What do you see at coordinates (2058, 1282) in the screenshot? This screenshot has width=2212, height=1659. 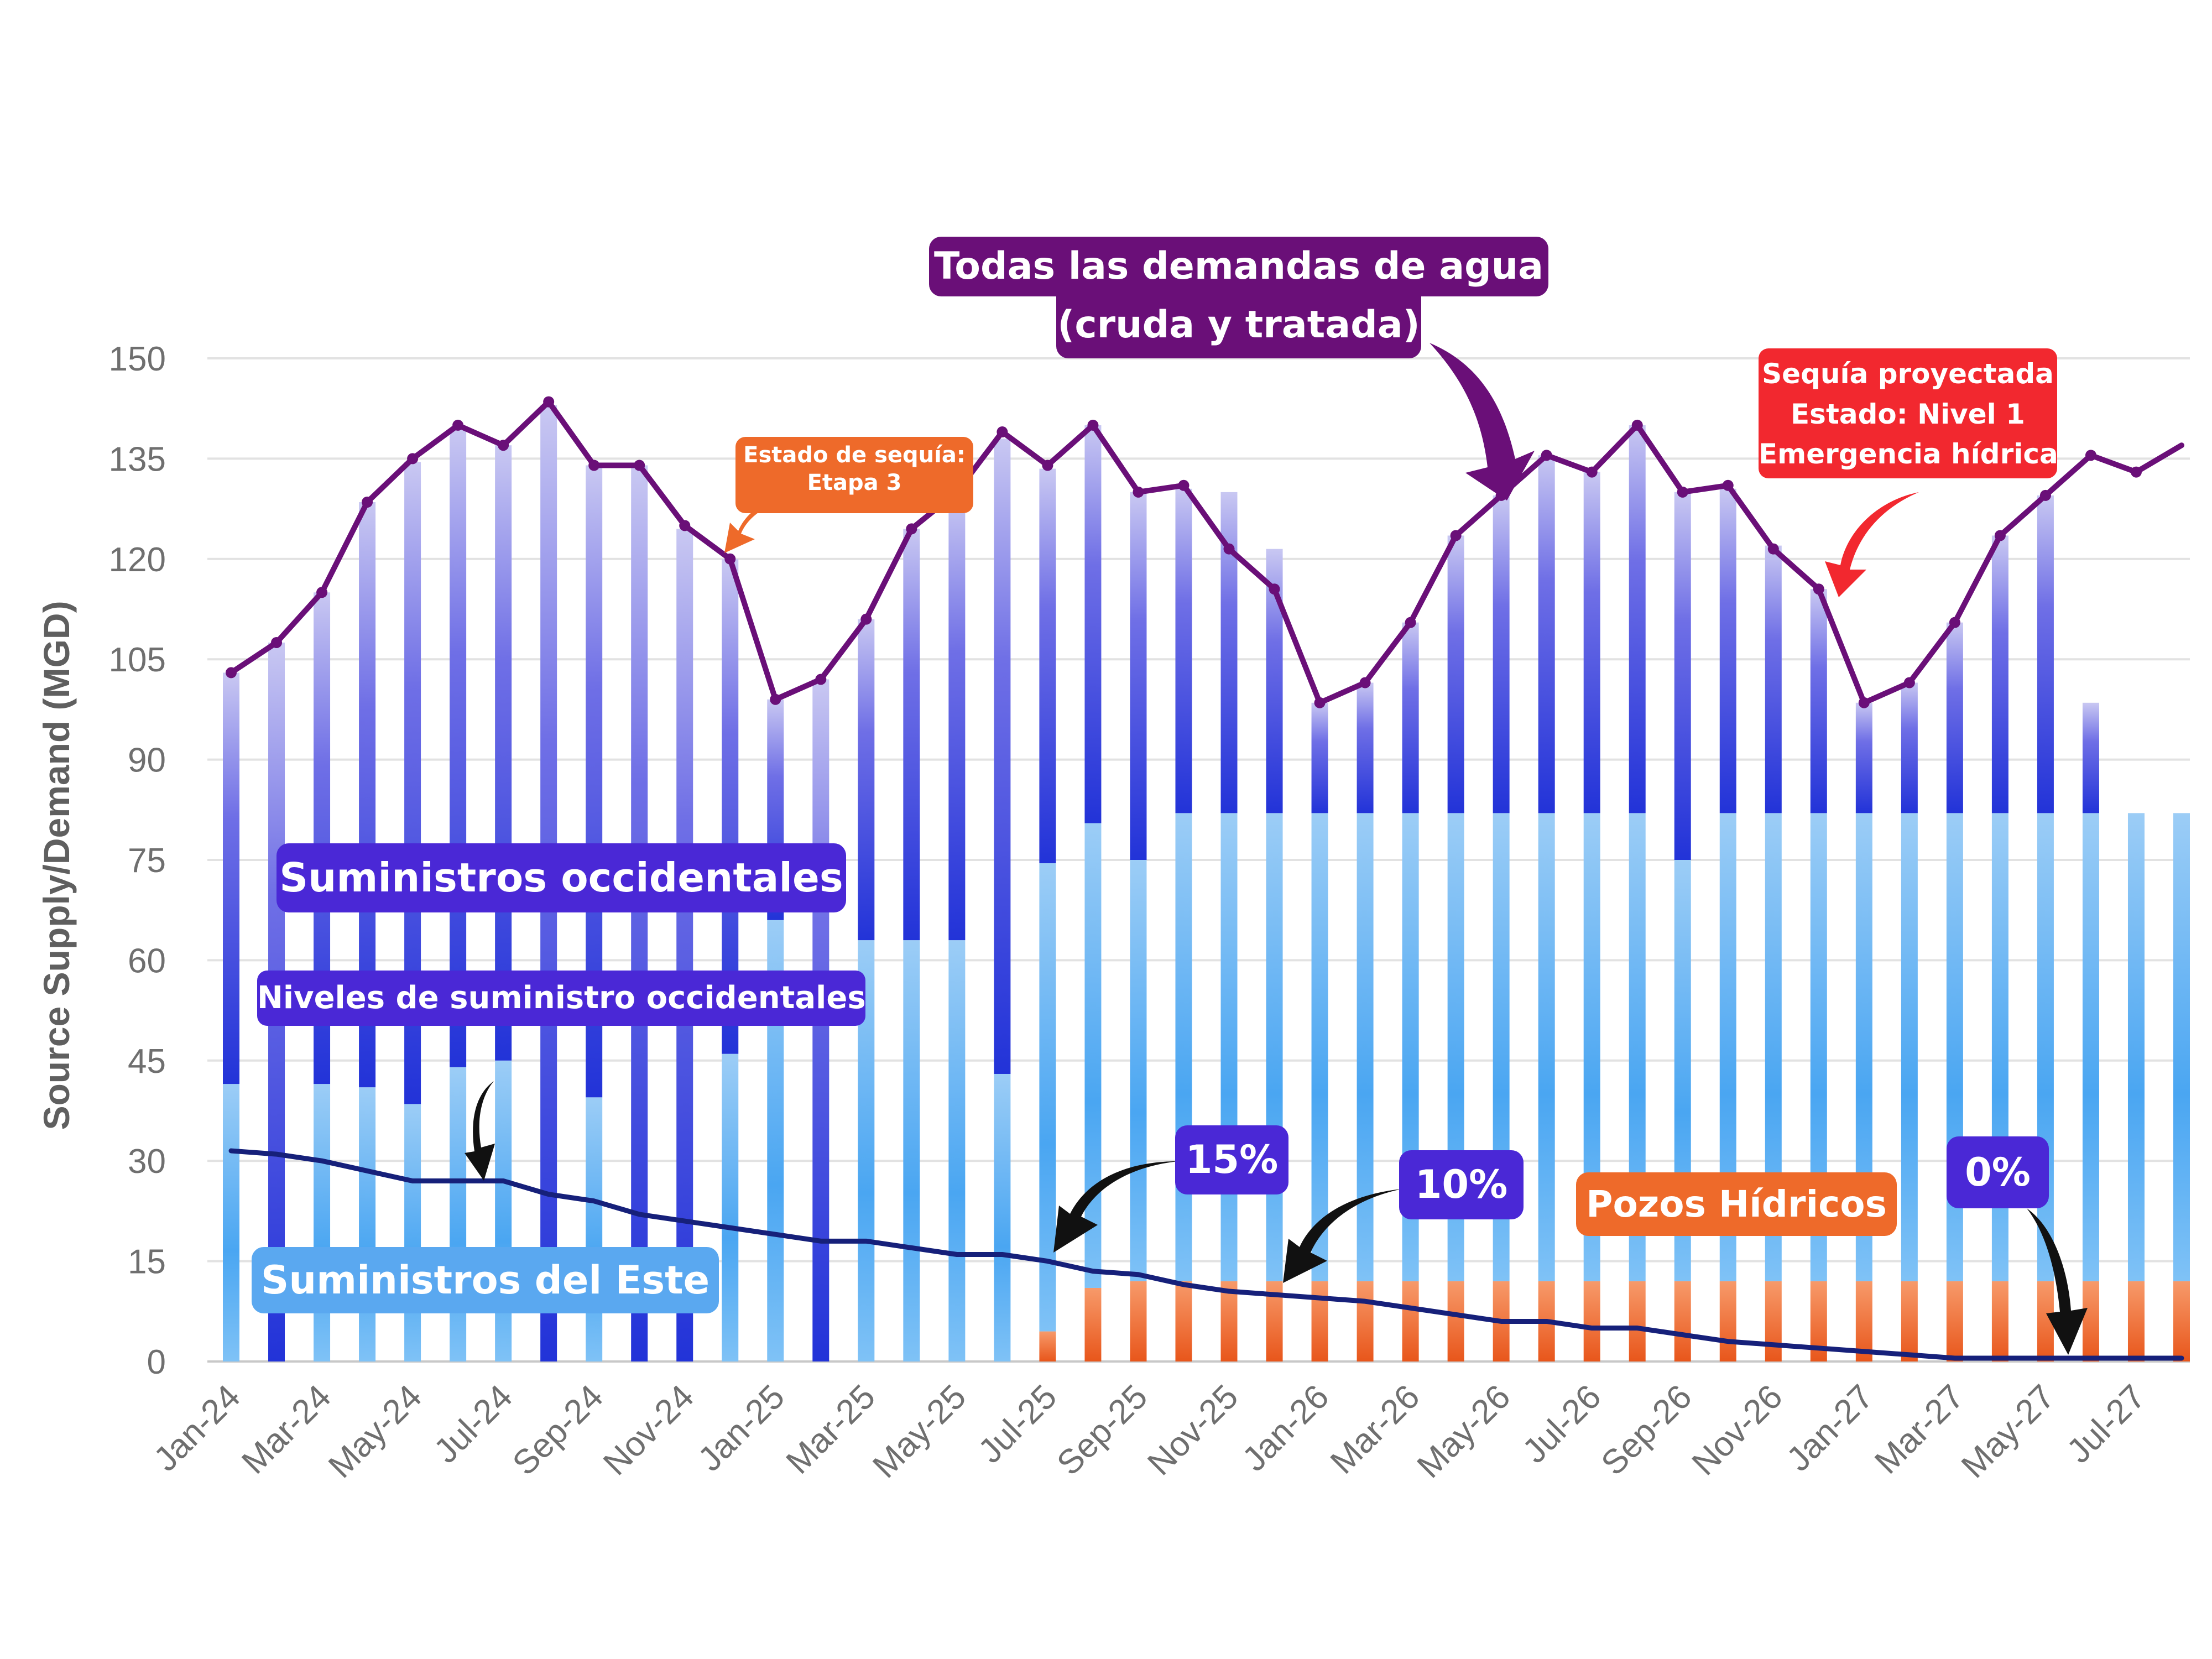 I see `pct0-arrow-icon` at bounding box center [2058, 1282].